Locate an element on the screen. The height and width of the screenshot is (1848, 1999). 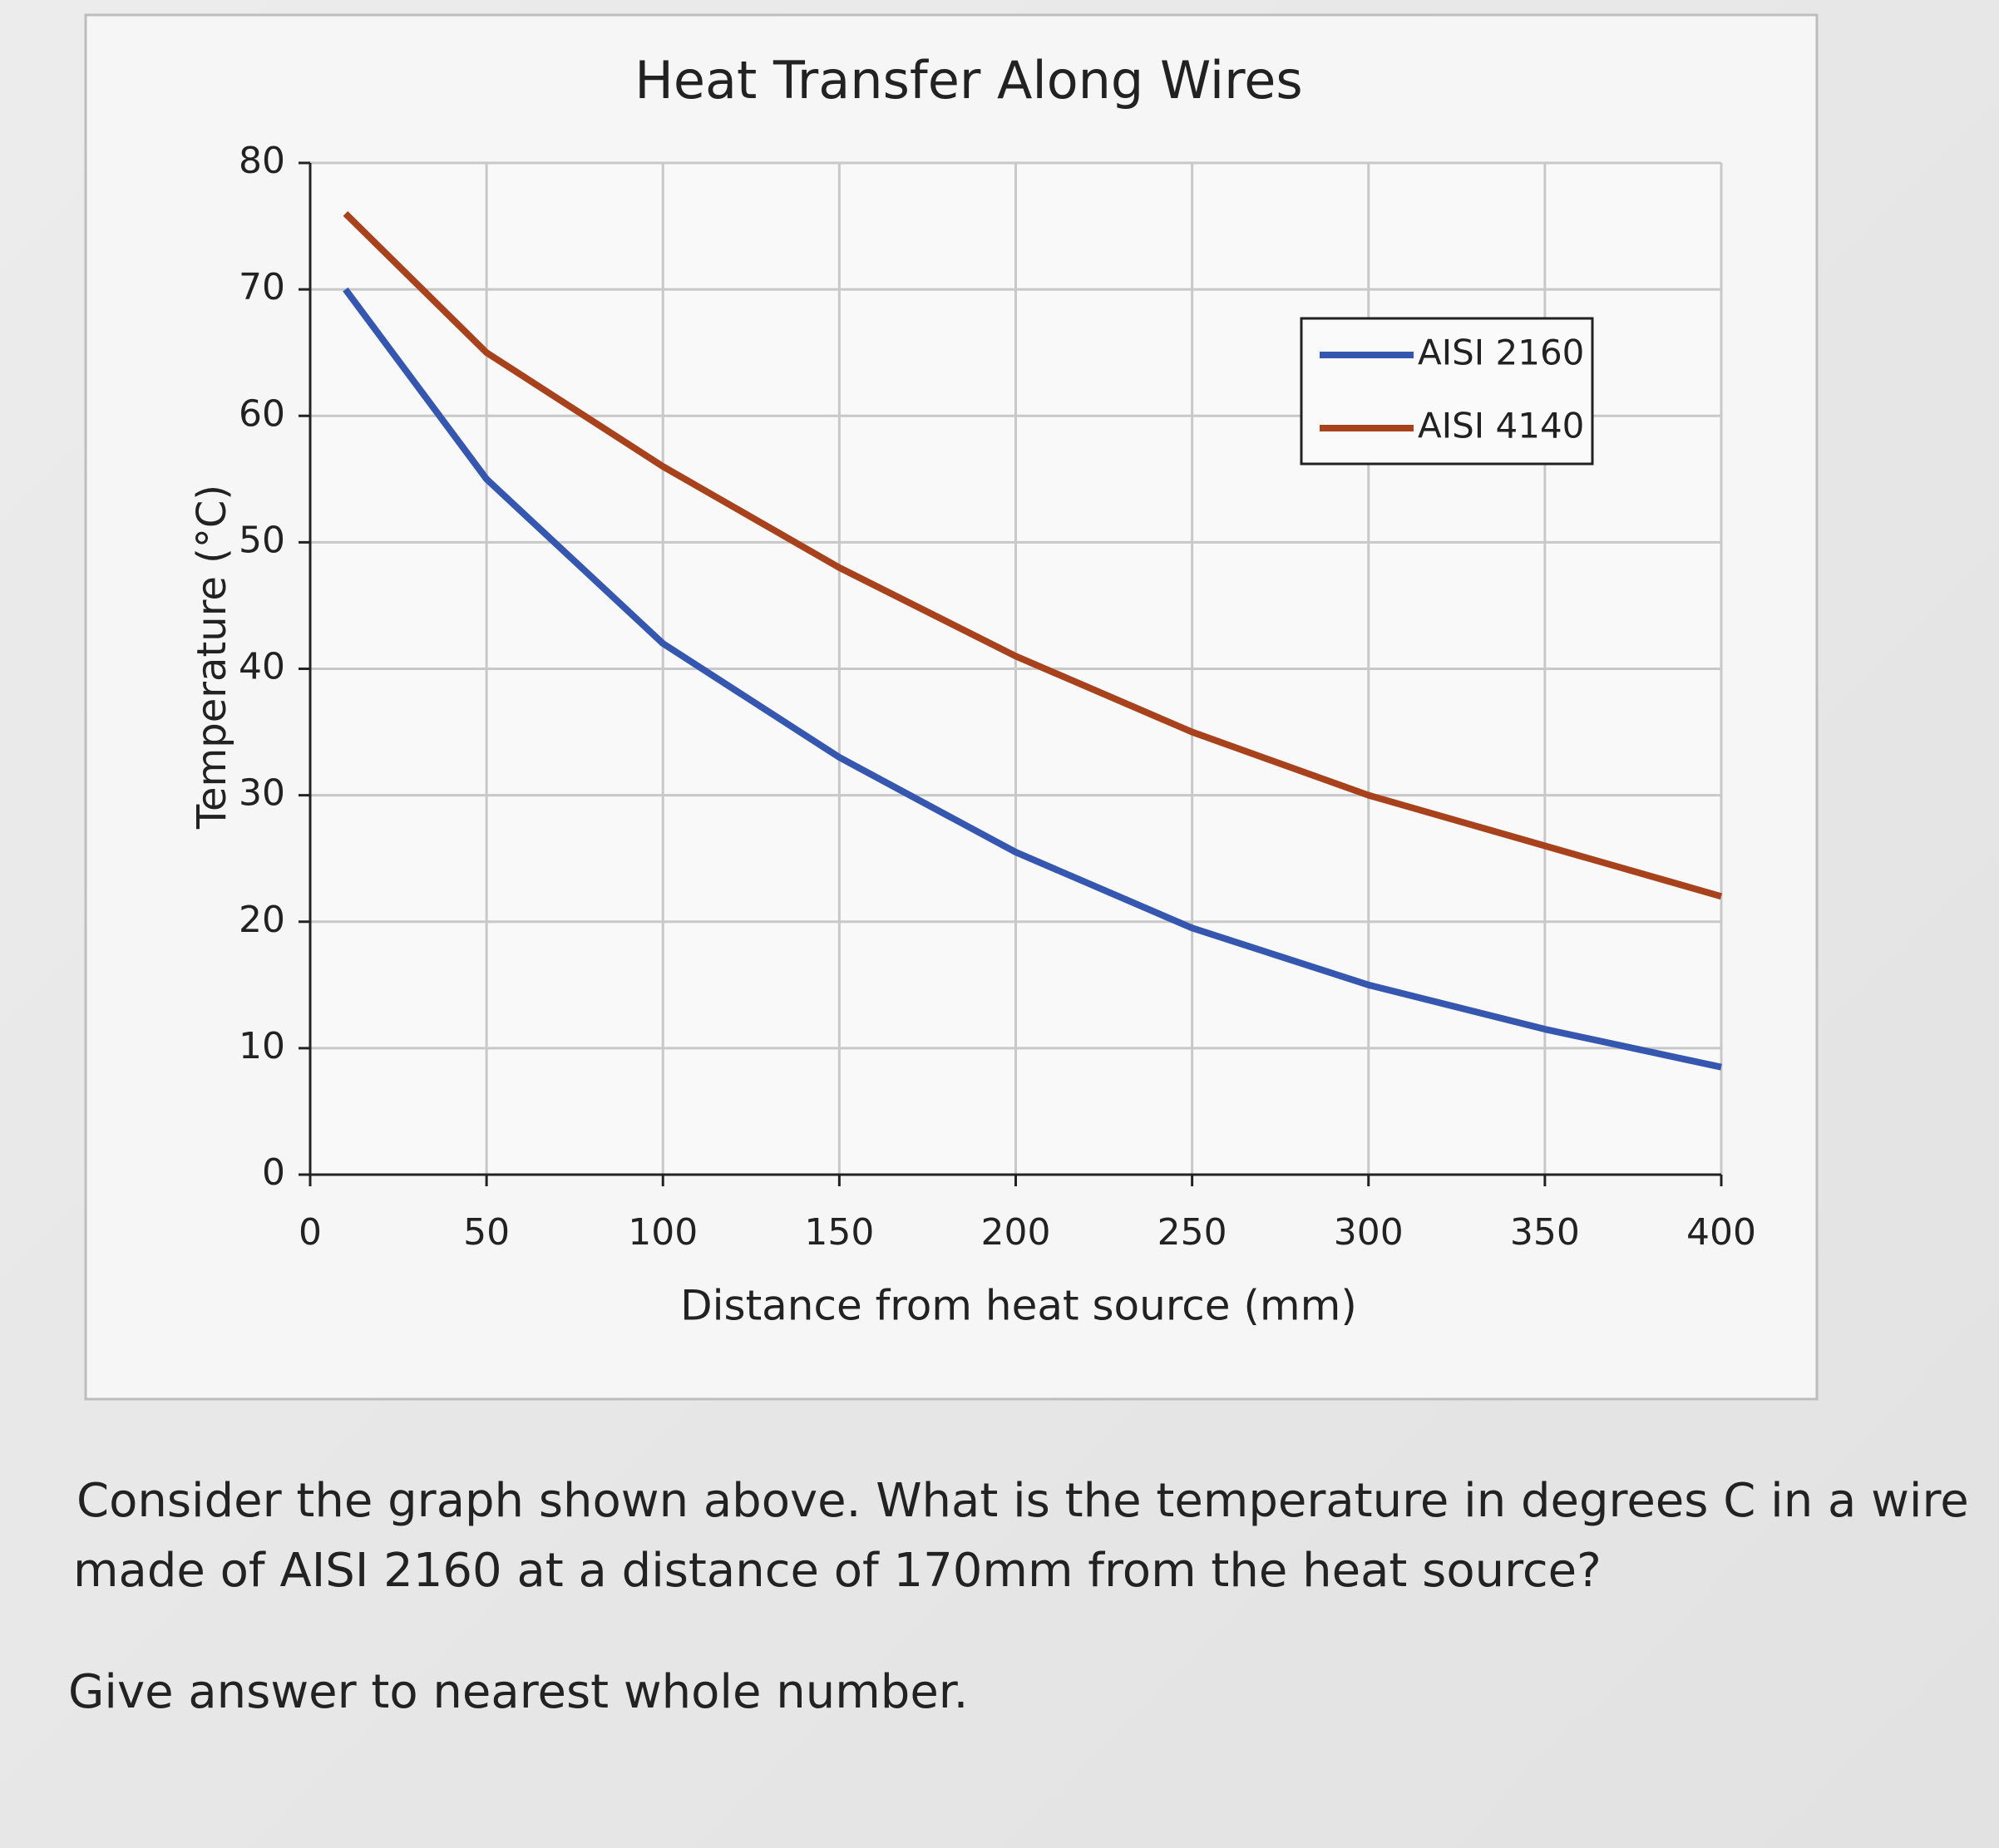
legend-box is located at coordinates (1447, 391).